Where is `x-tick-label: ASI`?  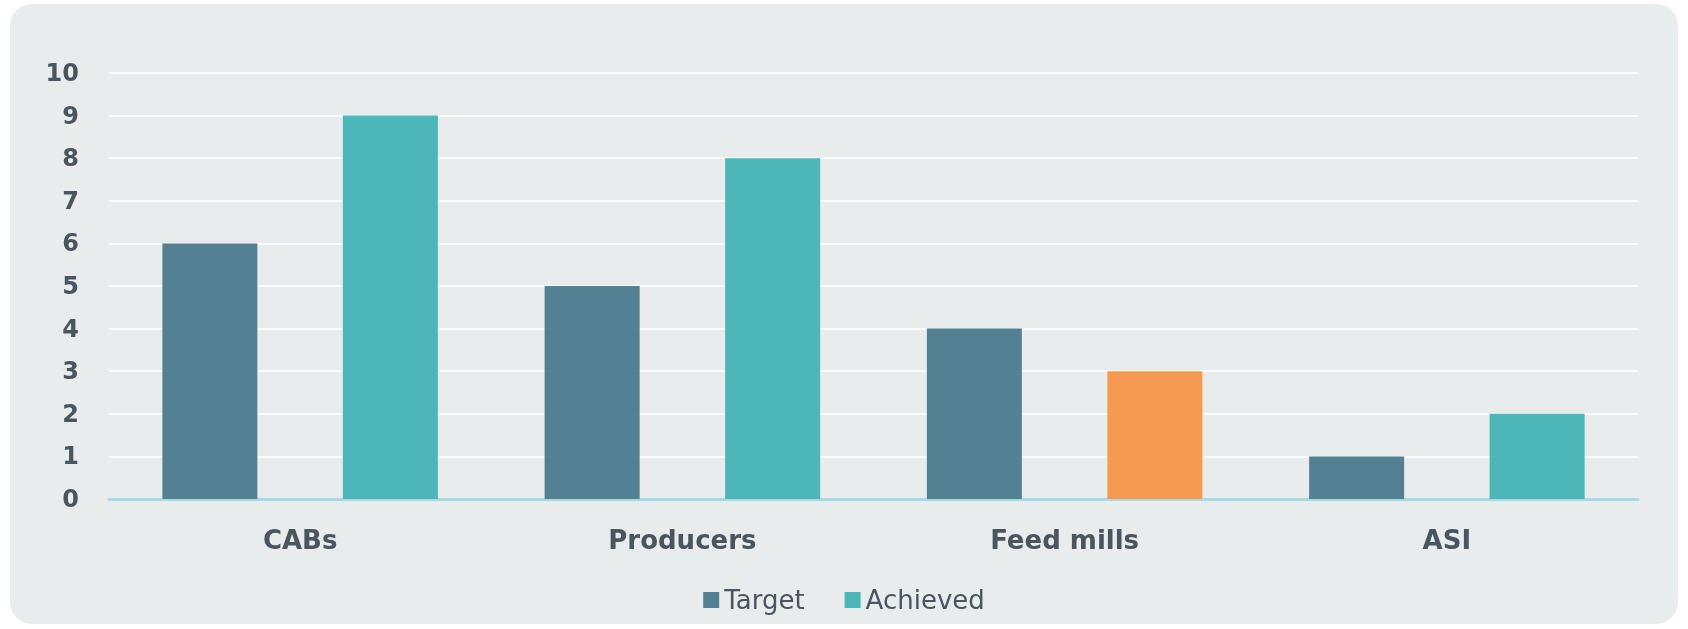 x-tick-label: ASI is located at coordinates (1447, 540).